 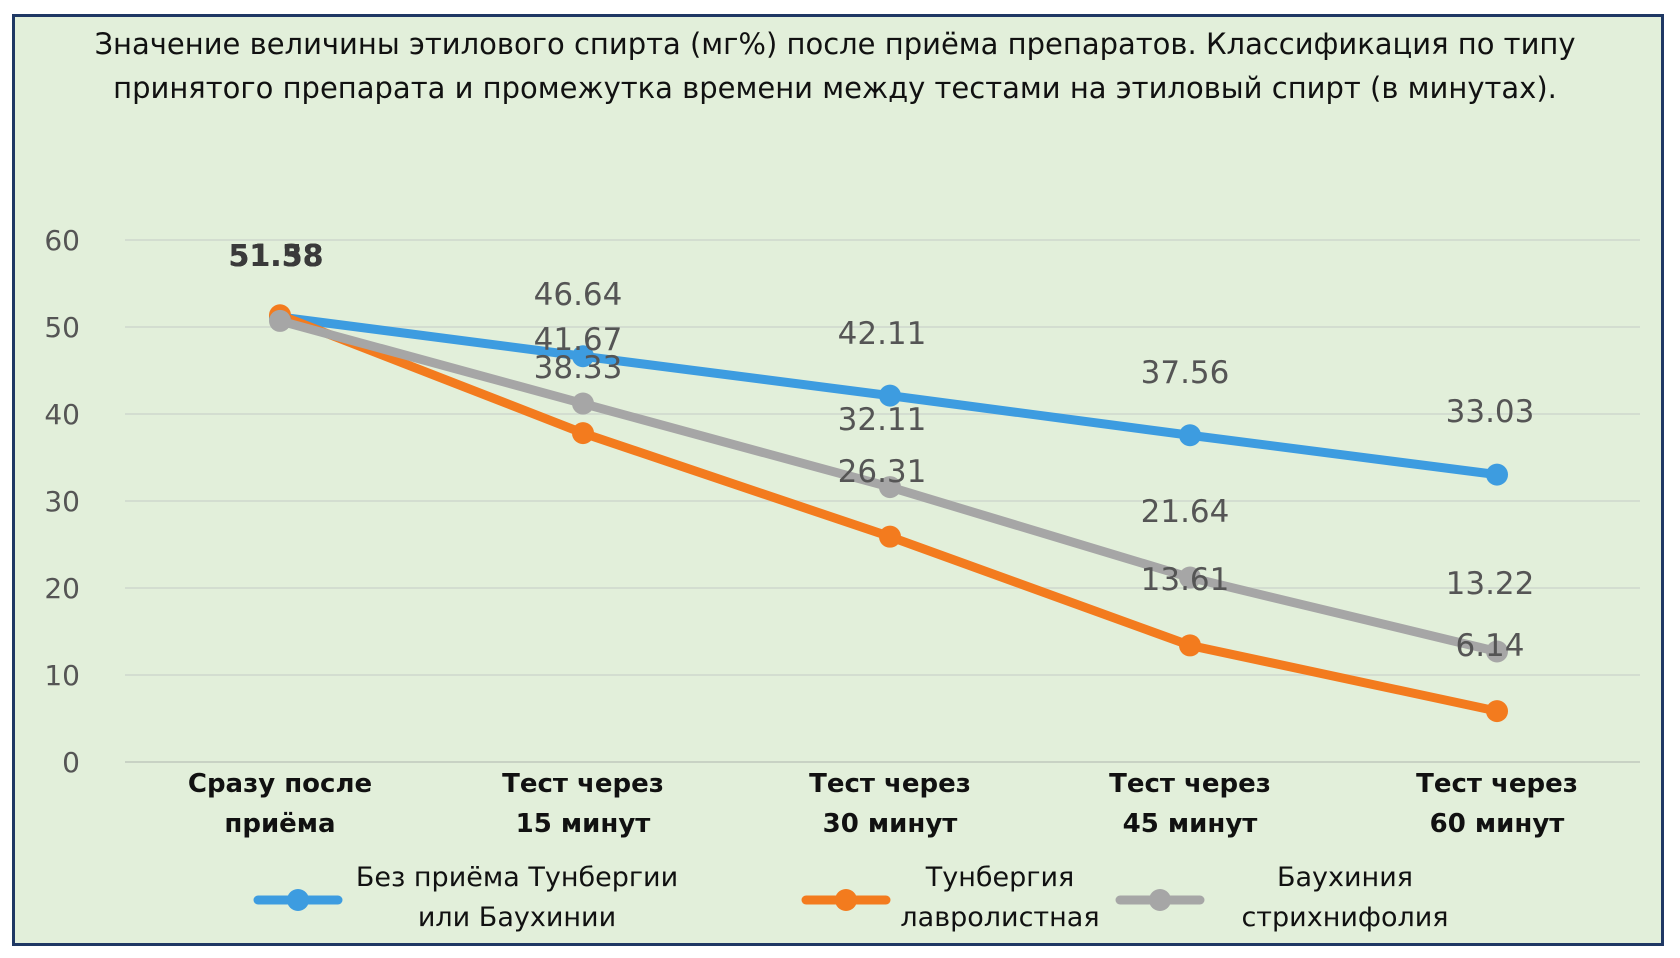 I want to click on data-label: 13.22, so click(x=1490, y=584).